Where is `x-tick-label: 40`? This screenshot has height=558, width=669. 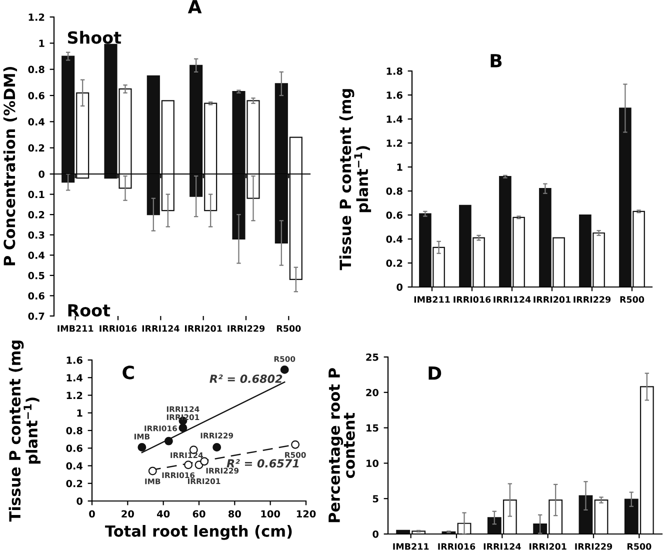
x-tick-label: 40 is located at coordinates (163, 514).